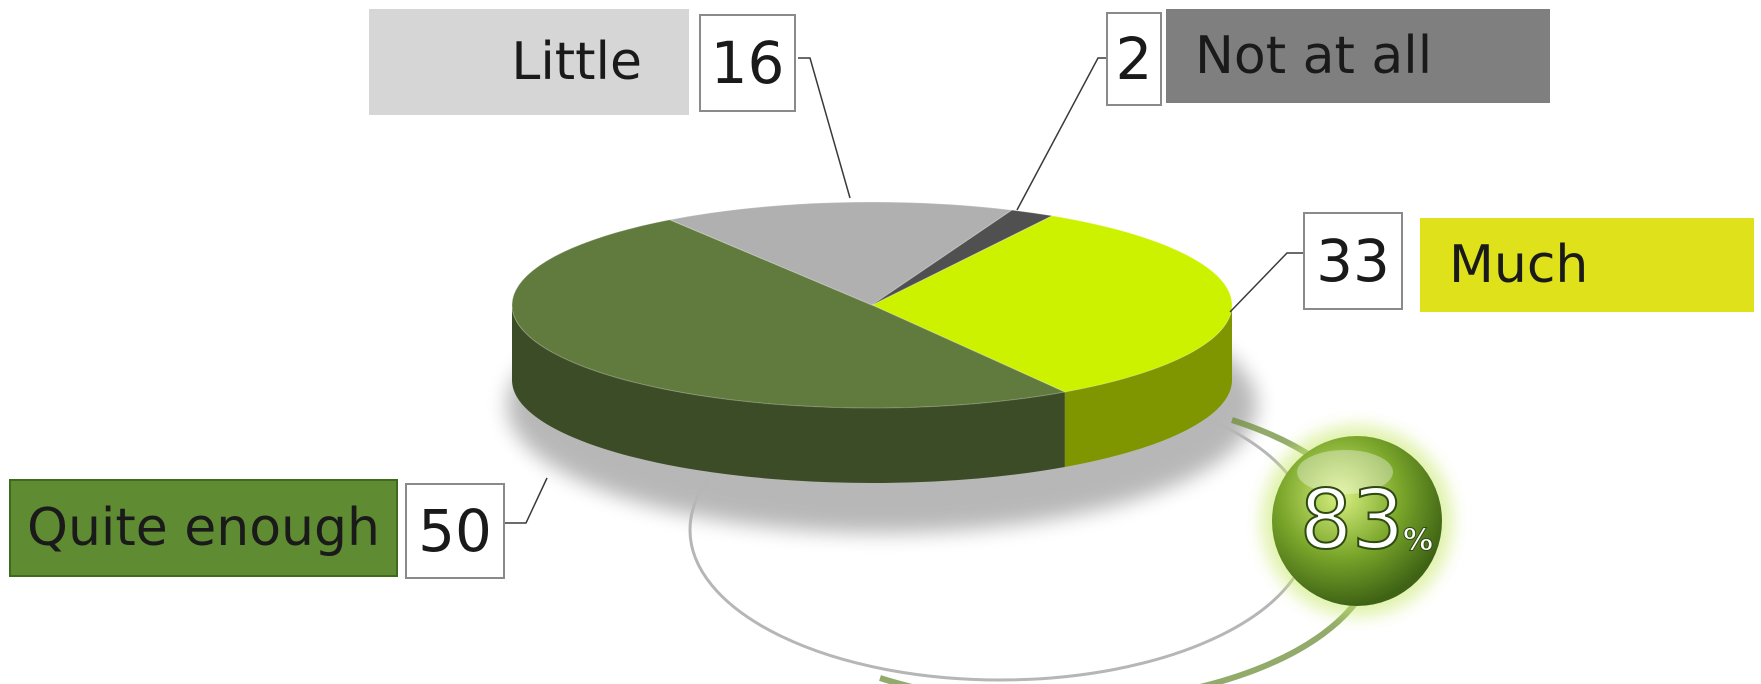  I want to click on leader-quite-enough, so click(526, 500).